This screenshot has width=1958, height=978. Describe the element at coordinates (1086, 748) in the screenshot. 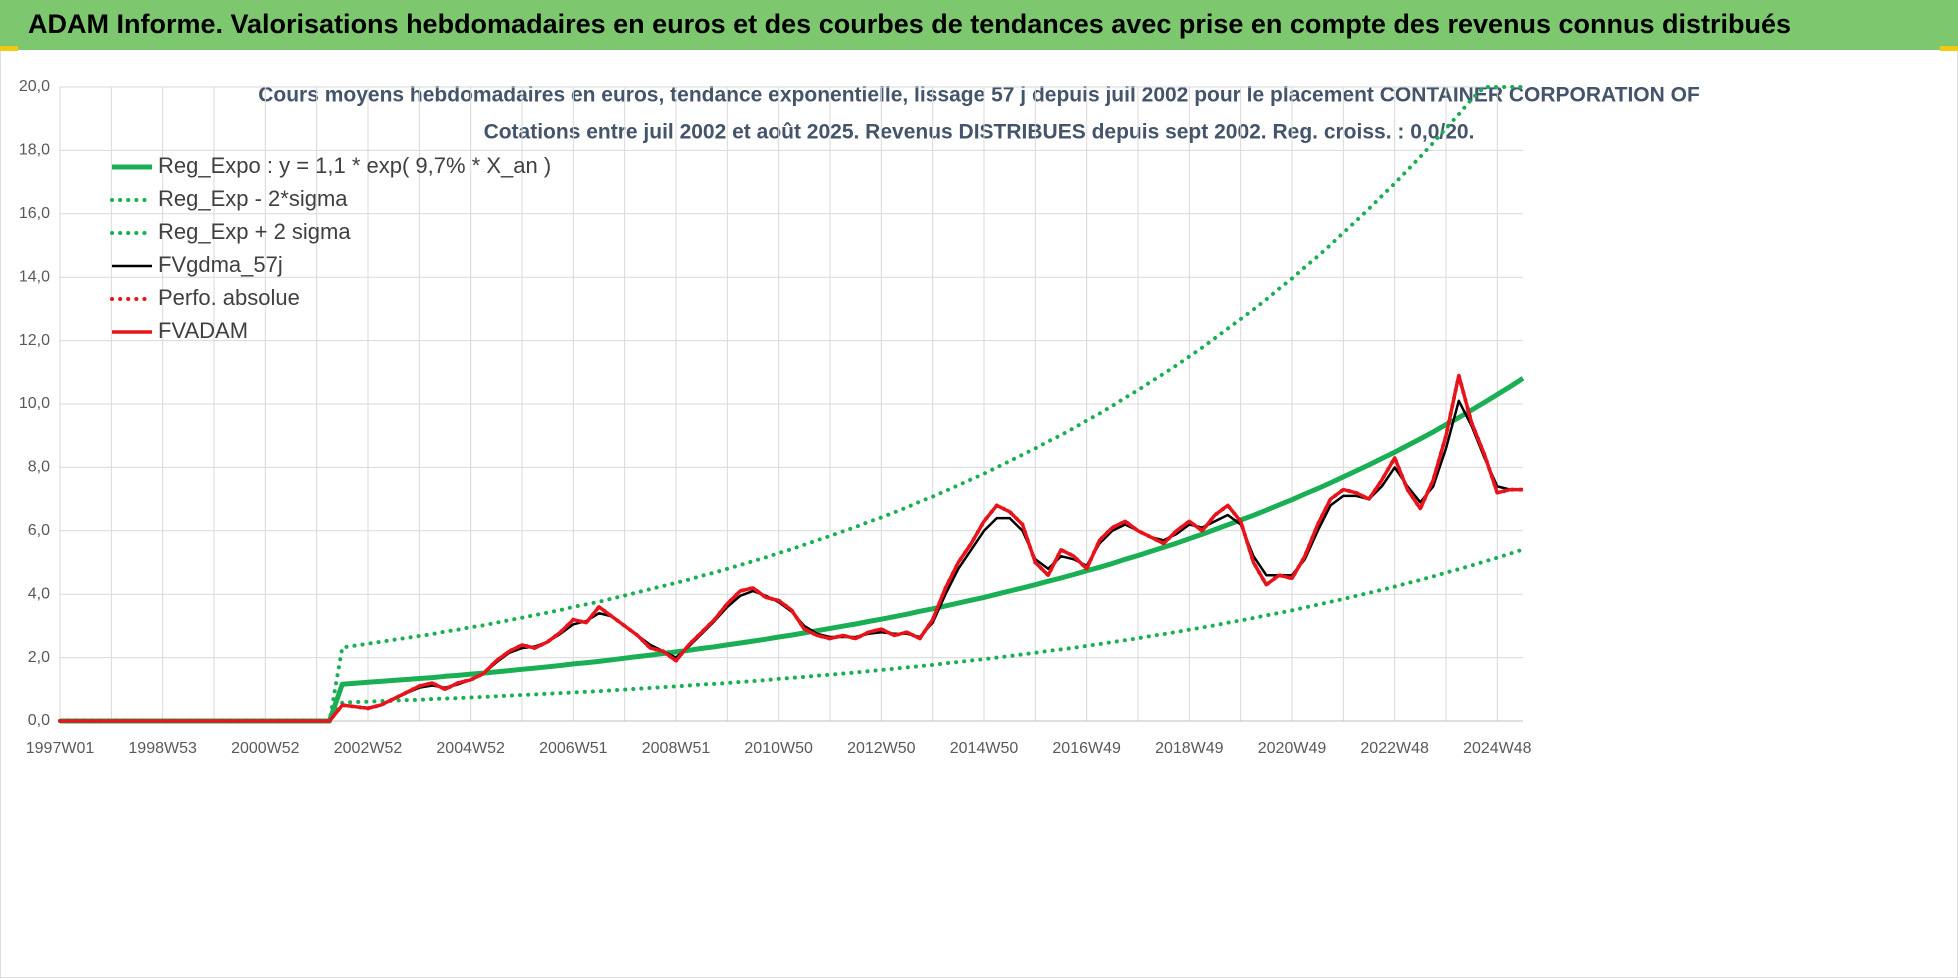

I see `x-tick-label: 2016W49` at that location.